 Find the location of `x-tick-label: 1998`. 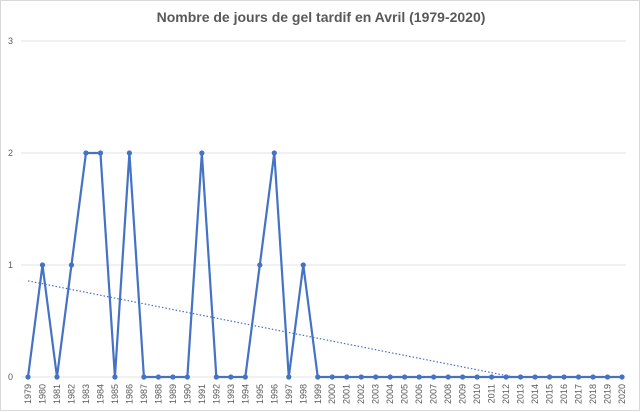

x-tick-label: 1998 is located at coordinates (303, 394).